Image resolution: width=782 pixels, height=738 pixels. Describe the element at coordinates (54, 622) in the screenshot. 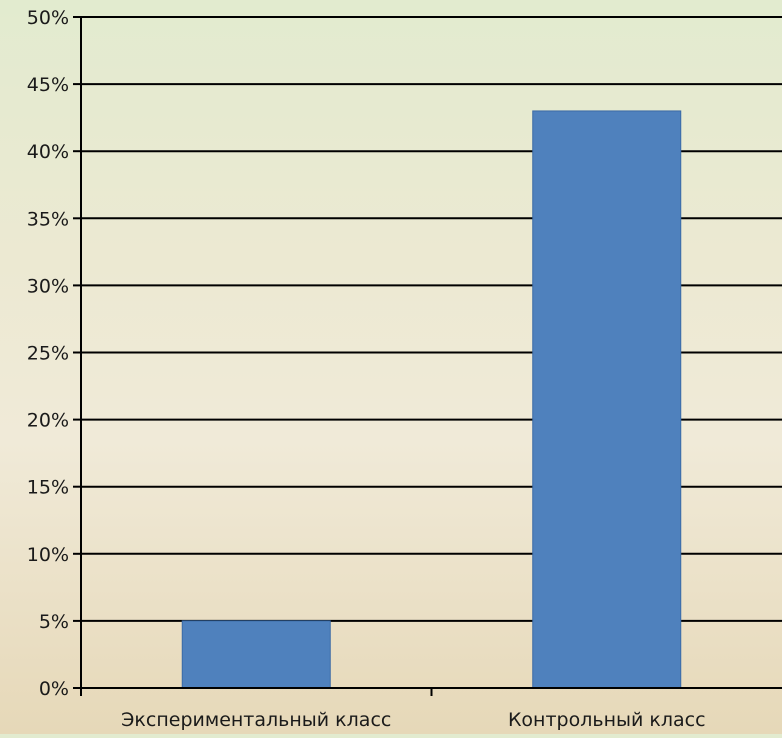

I see `y-tick-label: 5%` at that location.